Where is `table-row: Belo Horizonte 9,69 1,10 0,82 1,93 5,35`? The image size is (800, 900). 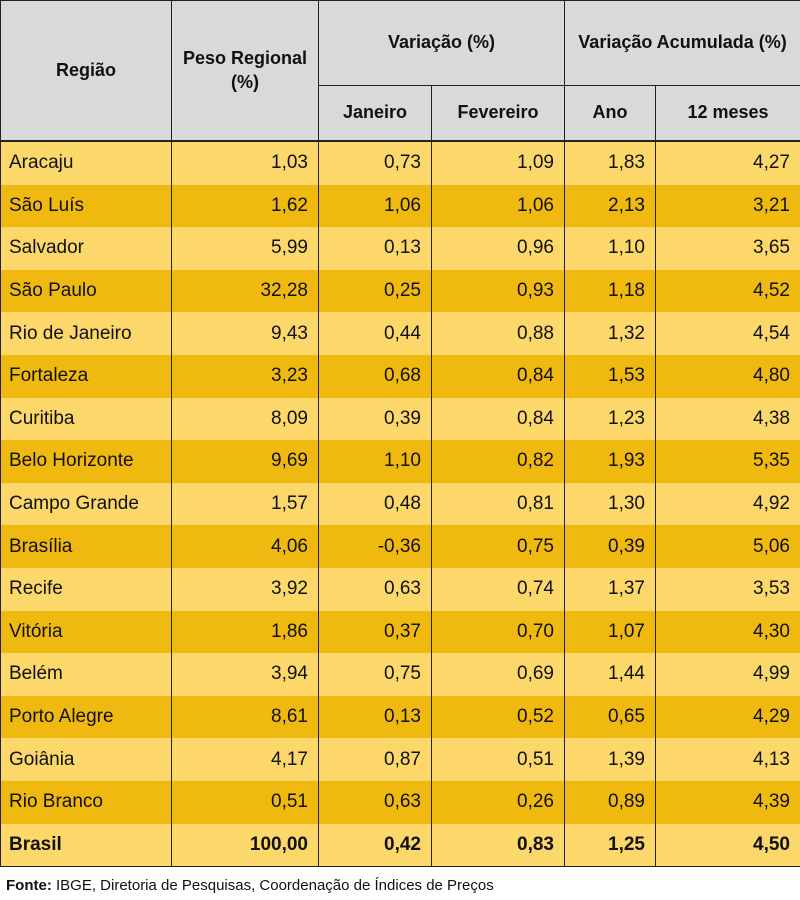 table-row: Belo Horizonte 9,69 1,10 0,82 1,93 5,35 is located at coordinates (400, 461).